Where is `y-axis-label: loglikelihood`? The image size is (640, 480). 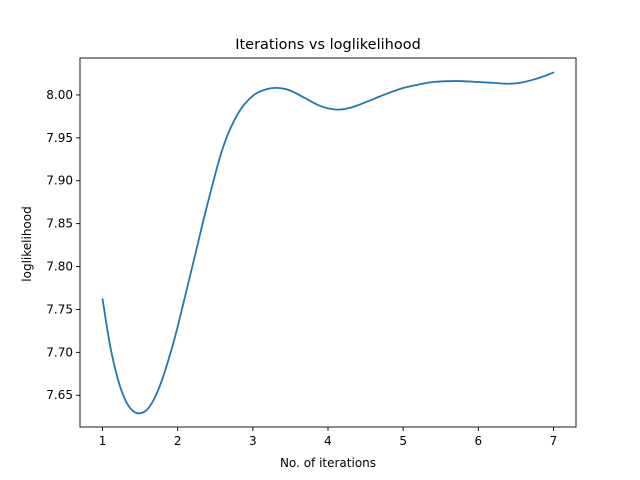
y-axis-label: loglikelihood is located at coordinates (27, 243).